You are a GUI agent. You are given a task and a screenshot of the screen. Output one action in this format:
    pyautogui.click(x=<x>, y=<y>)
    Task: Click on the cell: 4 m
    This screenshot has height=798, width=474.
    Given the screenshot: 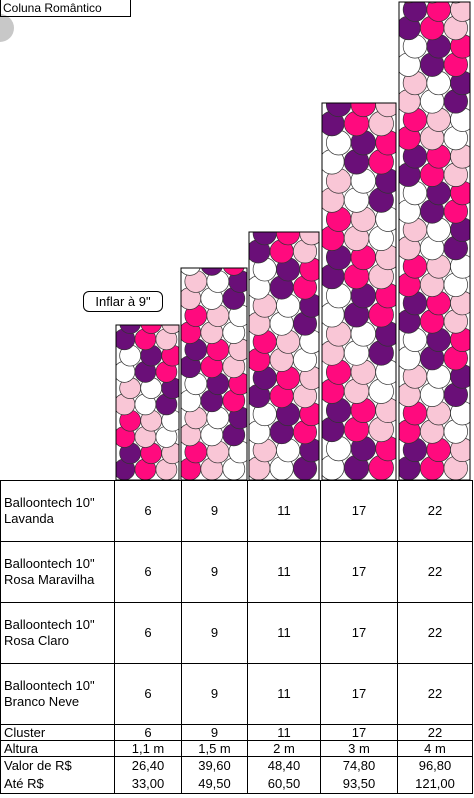 What is the action you would take?
    pyautogui.click(x=435, y=748)
    